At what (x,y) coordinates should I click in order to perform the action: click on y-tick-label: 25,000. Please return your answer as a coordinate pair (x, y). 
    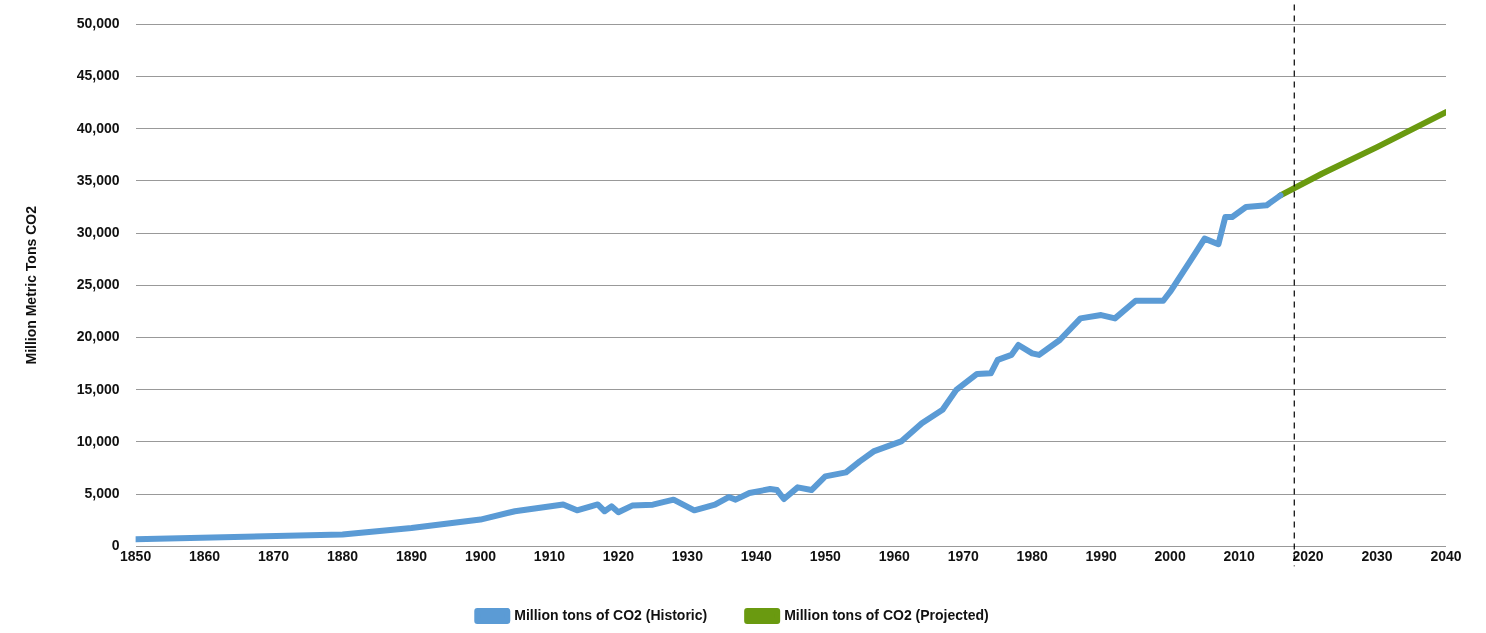
    Looking at the image, I should click on (98, 284).